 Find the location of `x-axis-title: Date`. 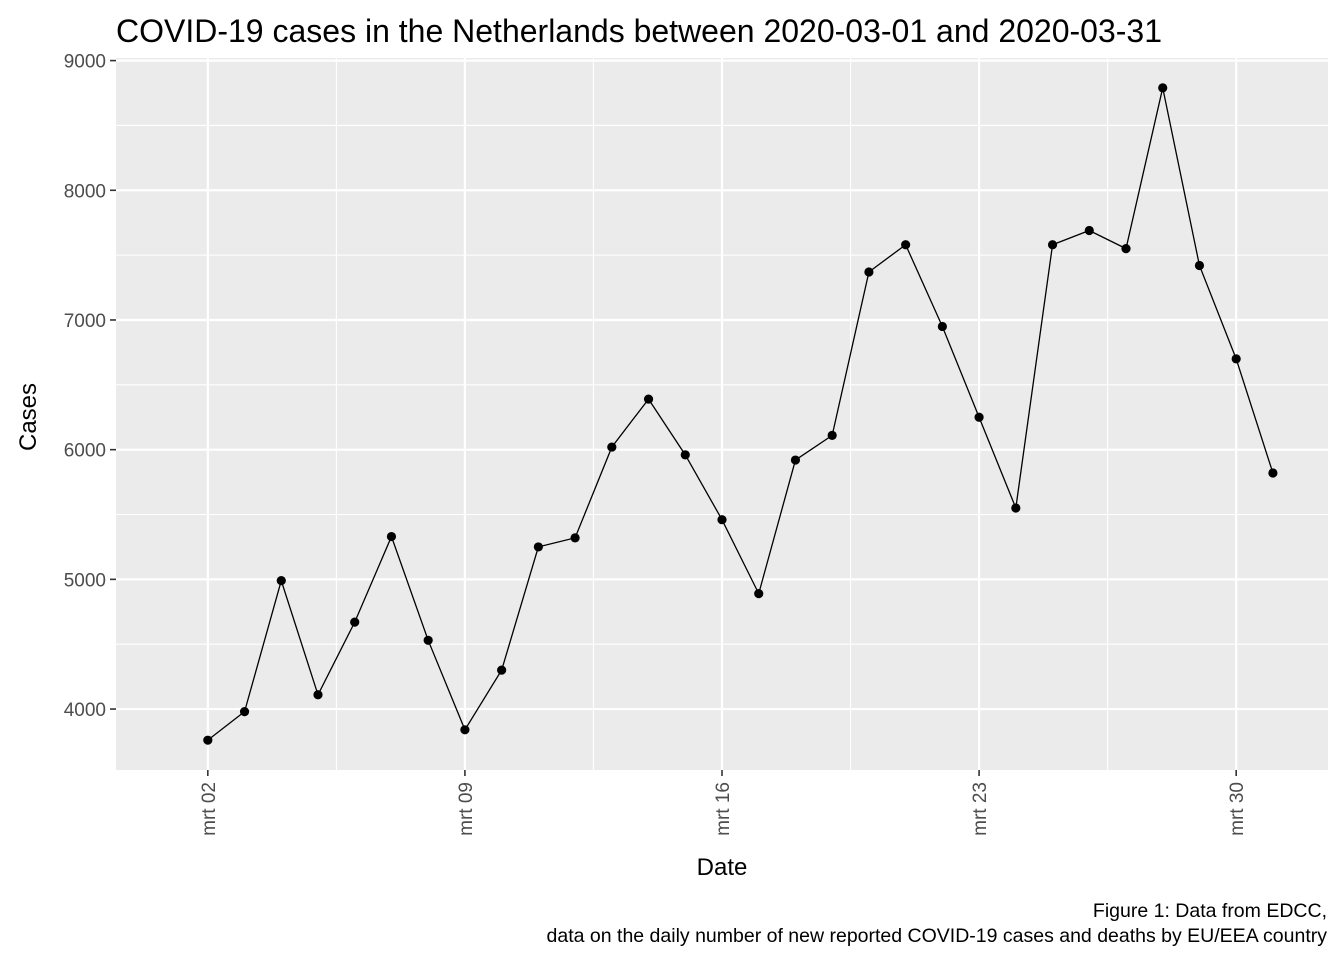

x-axis-title: Date is located at coordinates (722, 867).